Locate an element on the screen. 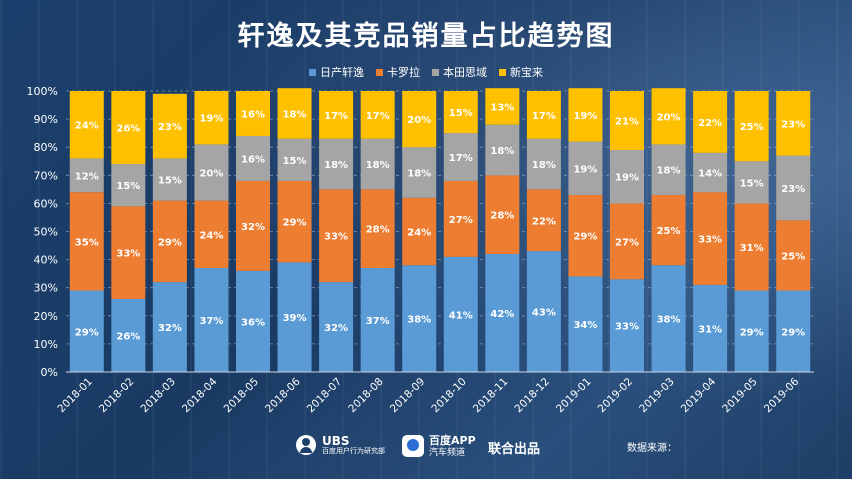  ubs-subtitle: 百度用户行为研究部 is located at coordinates (353, 451).